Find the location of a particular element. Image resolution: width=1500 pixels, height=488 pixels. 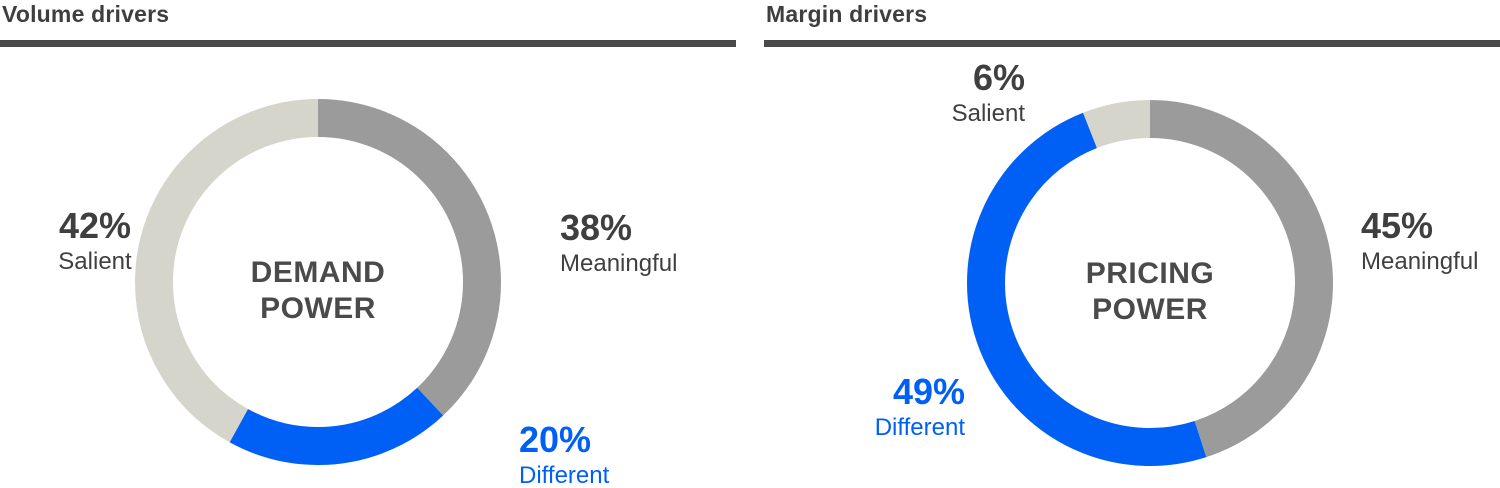

volume-salient-label: 42% Salient is located at coordinates (95, 241).